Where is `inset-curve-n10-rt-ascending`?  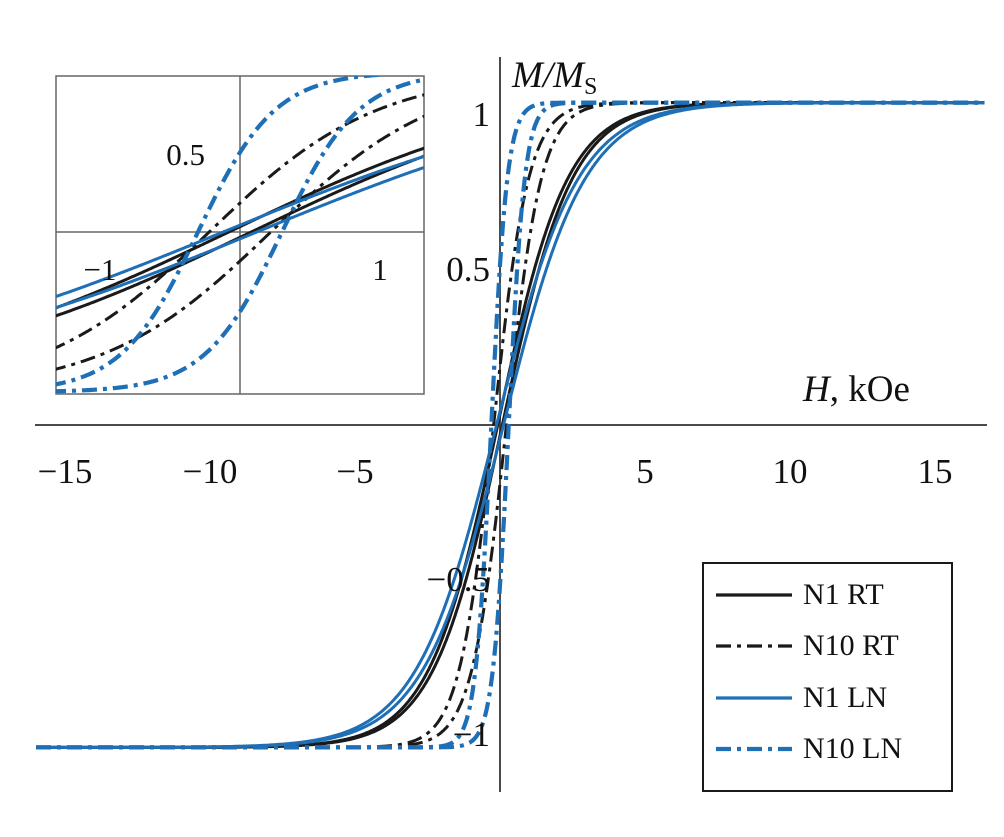 inset-curve-n10-rt-ascending is located at coordinates (240, 242).